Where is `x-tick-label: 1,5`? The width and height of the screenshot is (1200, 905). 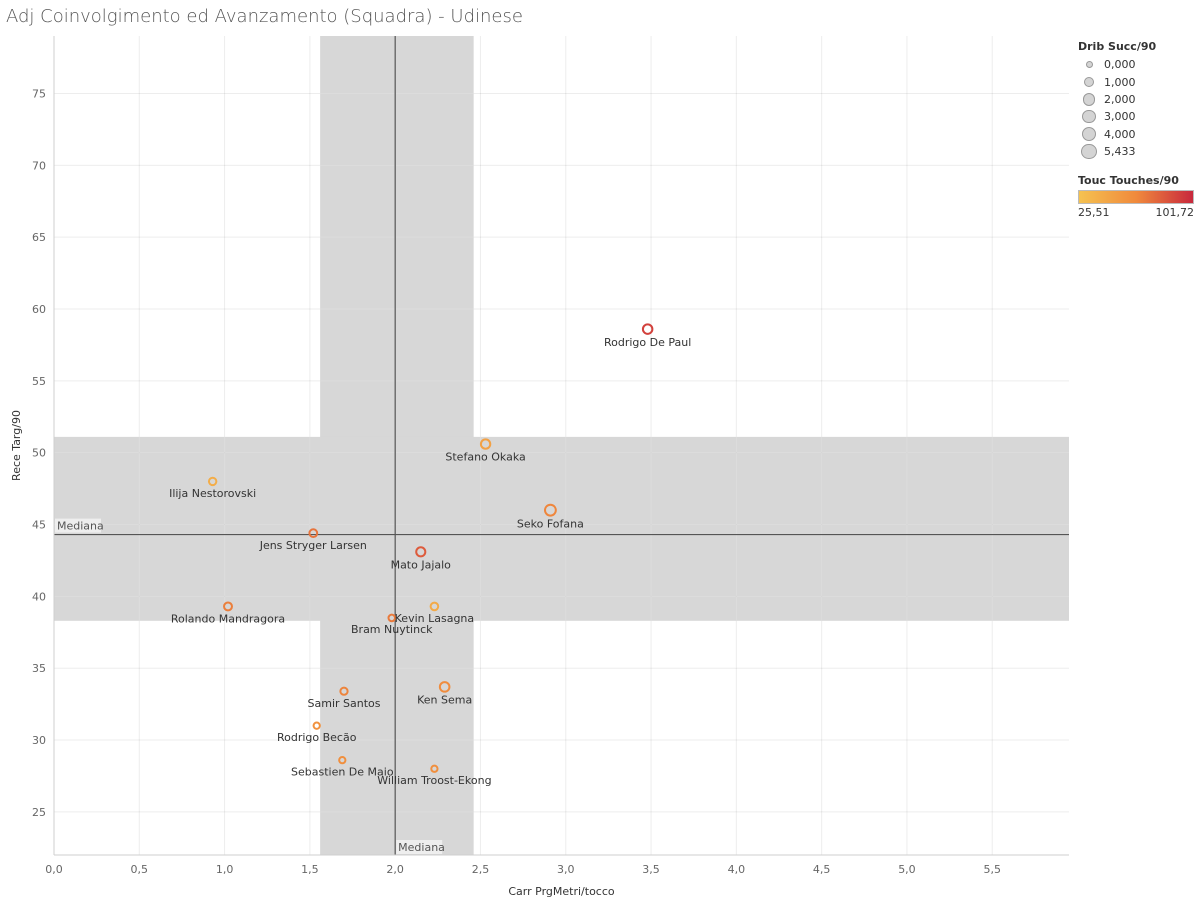 x-tick-label: 1,5 is located at coordinates (310, 869).